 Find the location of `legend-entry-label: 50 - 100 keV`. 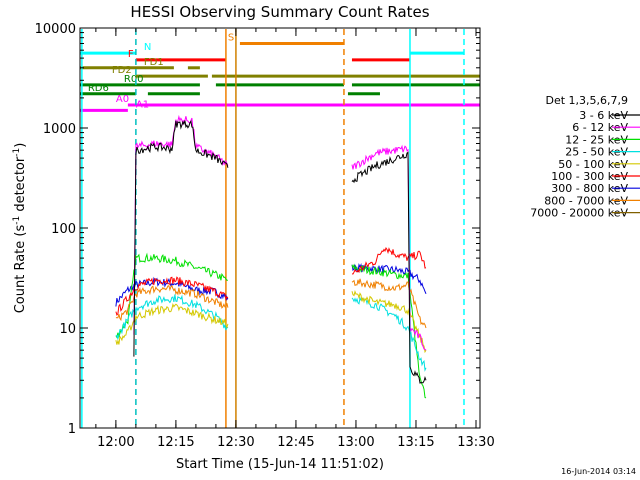

legend-entry-label: 50 - 100 keV is located at coordinates (593, 164).